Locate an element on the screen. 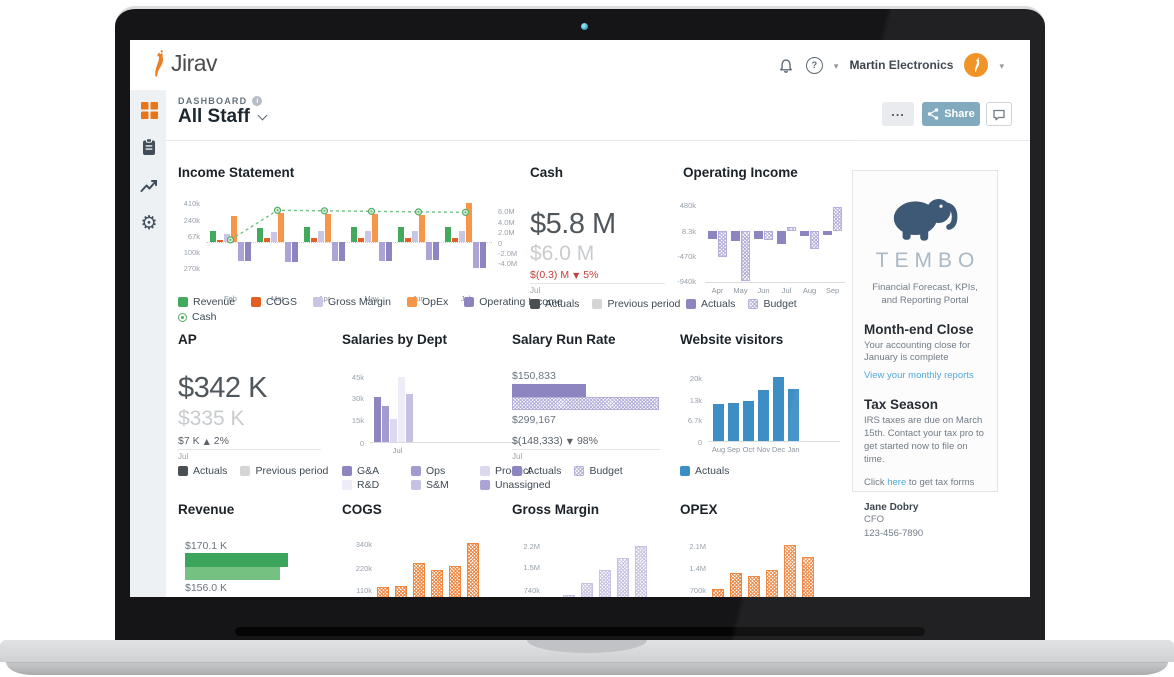 This screenshot has height=677, width=1174. y-tick-label: 45k is located at coordinates (357, 377).